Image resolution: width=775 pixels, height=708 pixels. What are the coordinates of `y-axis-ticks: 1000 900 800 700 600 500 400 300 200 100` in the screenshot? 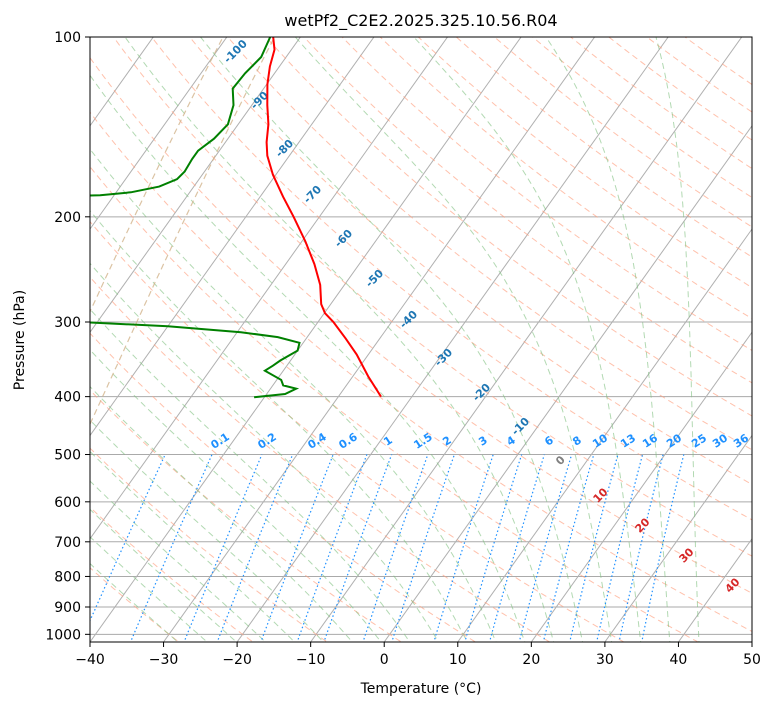 It's located at (67, 336).